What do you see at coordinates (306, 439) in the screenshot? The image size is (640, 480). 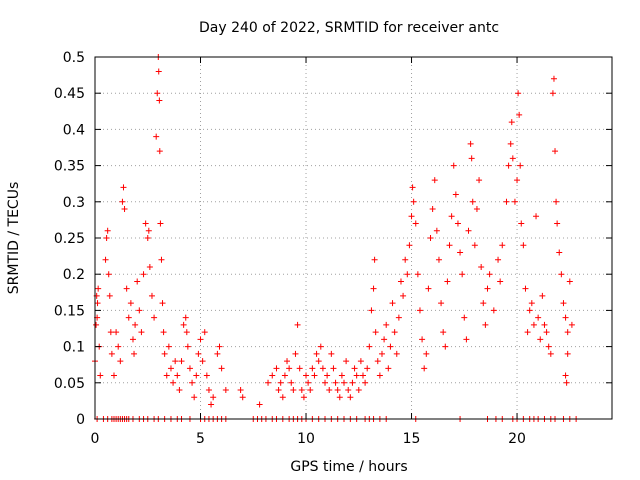 I see `x-tick-label: 10` at bounding box center [306, 439].